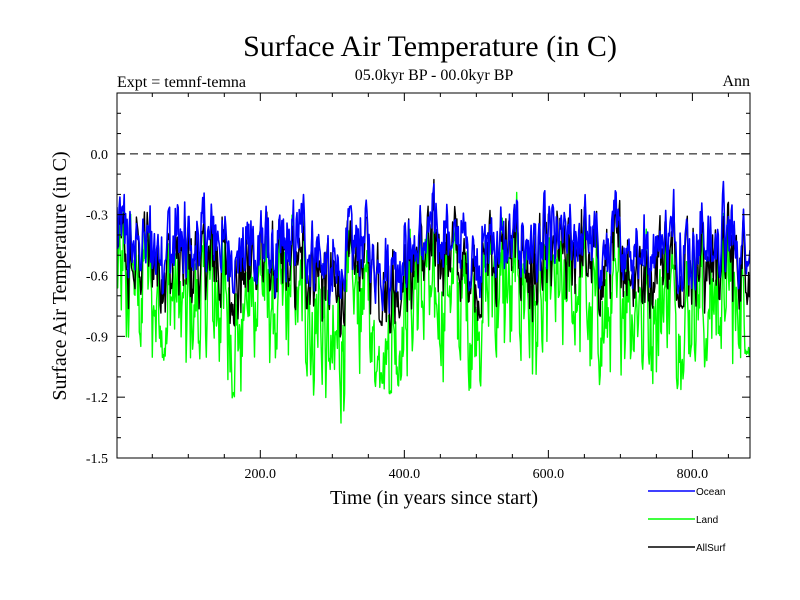 The height and width of the screenshot is (600, 800). What do you see at coordinates (97, 337) in the screenshot?
I see `y-tick-label: -0.9` at bounding box center [97, 337].